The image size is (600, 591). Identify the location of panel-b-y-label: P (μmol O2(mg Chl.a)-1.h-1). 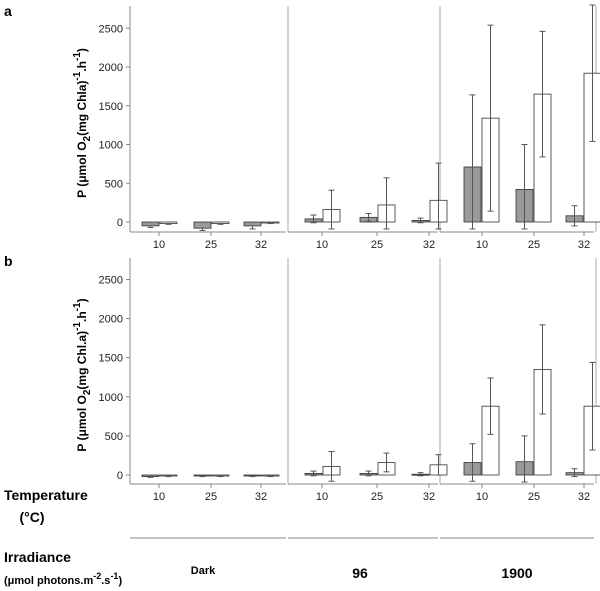
(82, 374).